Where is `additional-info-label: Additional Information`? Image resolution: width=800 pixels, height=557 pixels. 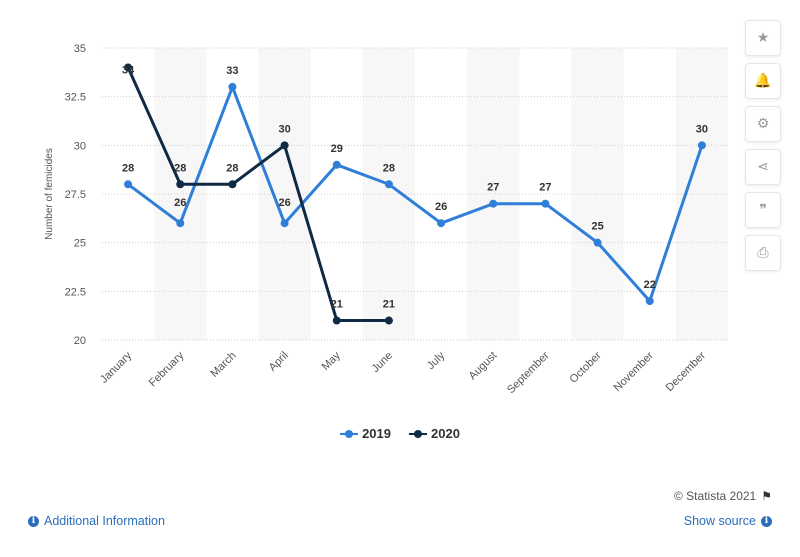
additional-info-label: Additional Information is located at coordinates (104, 521).